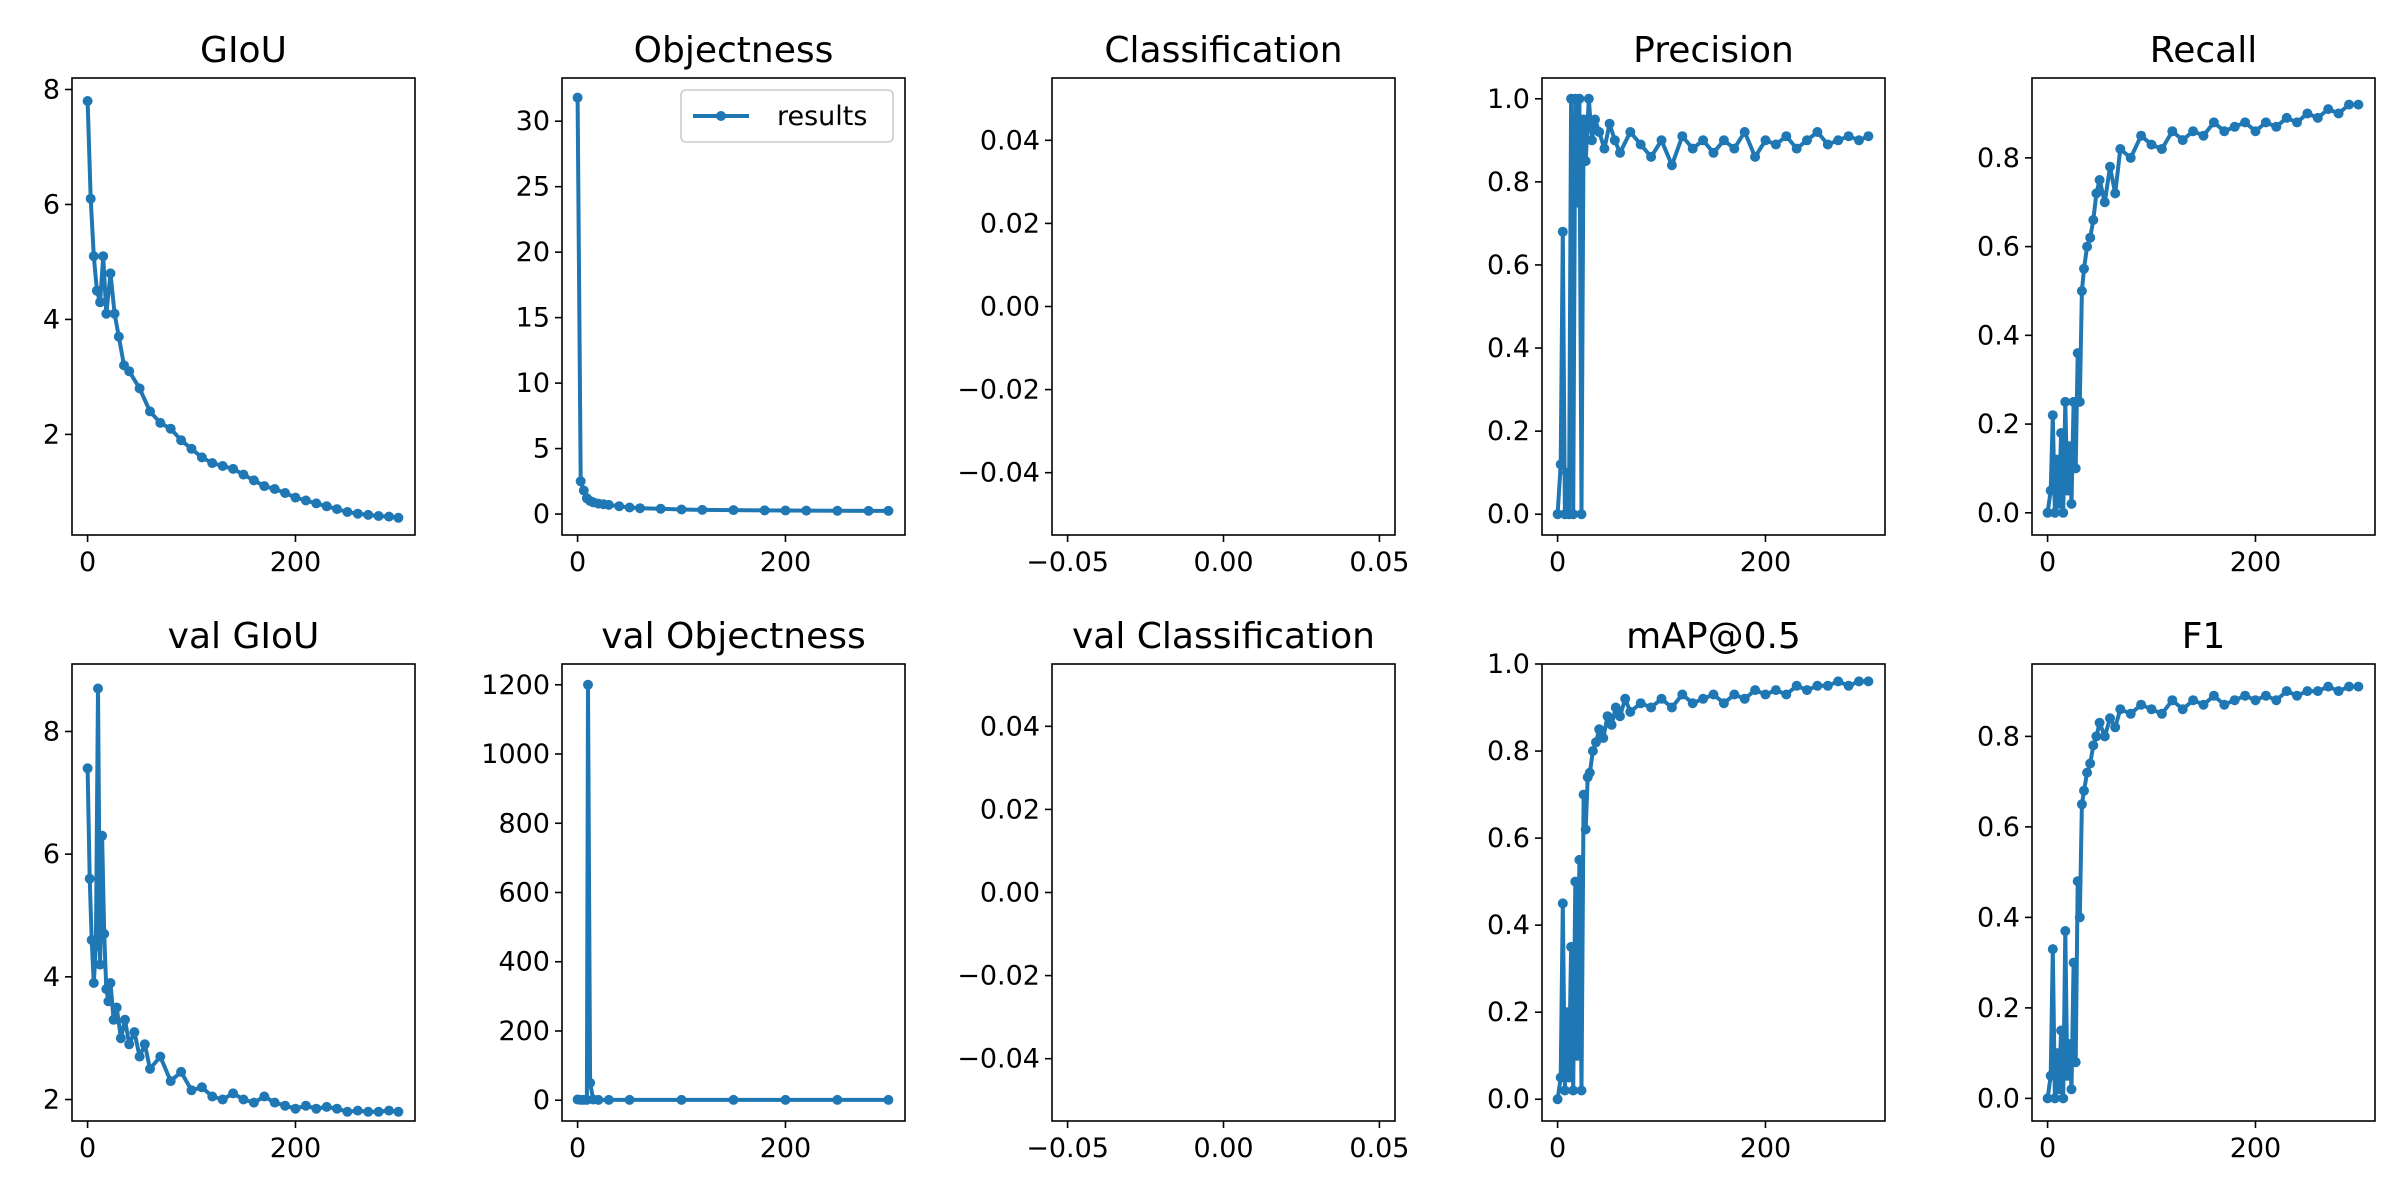 The height and width of the screenshot is (1200, 2400). Describe the element at coordinates (541, 449) in the screenshot. I see `y-tick-label: 5` at that location.